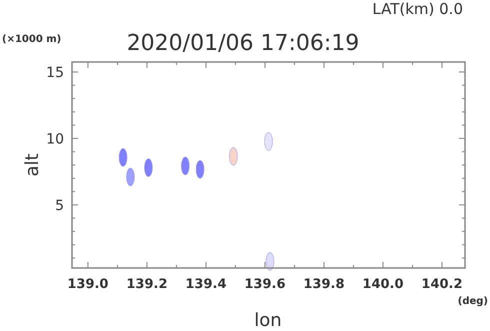 This screenshot has width=490, height=331. What do you see at coordinates (32, 165) in the screenshot?
I see `y-axis-title: alt` at bounding box center [32, 165].